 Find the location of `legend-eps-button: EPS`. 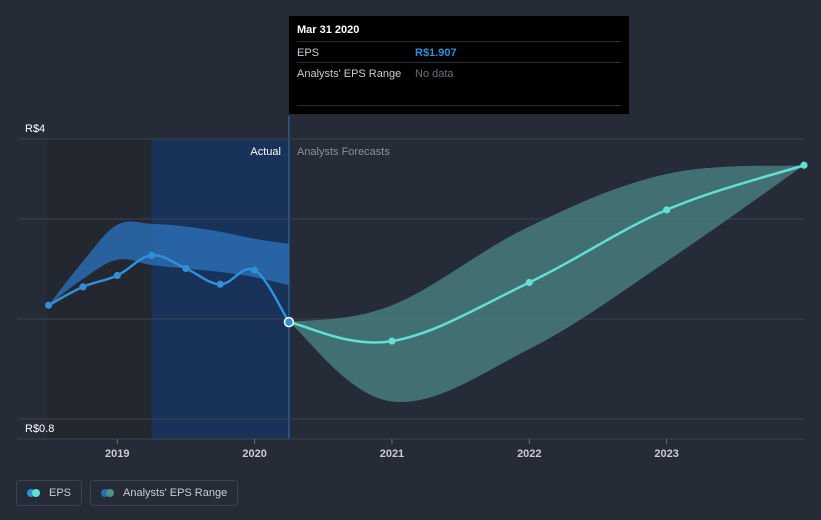

legend-eps-button: EPS is located at coordinates (49, 493).